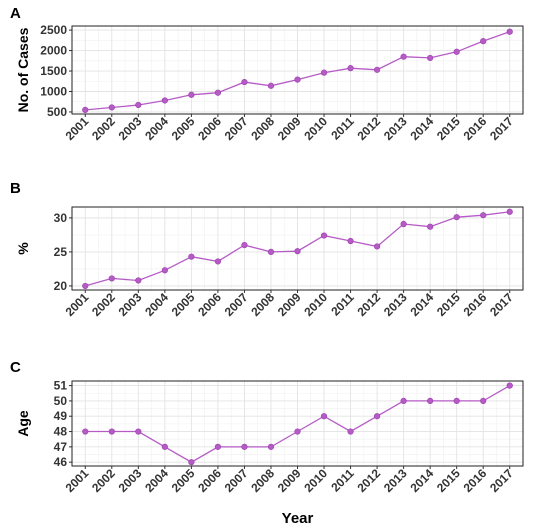 This screenshot has height=532, width=550. Describe the element at coordinates (501, 480) in the screenshot. I see `panel-c-xtick-label: 2017` at that location.